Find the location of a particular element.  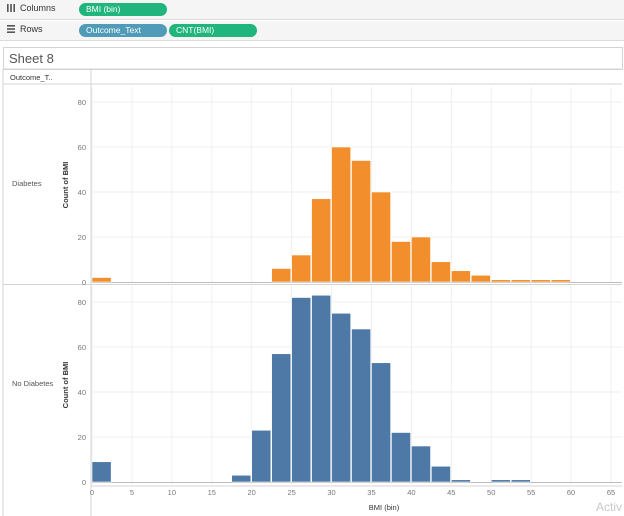

columns-label: Columns is located at coordinates (38, 8).